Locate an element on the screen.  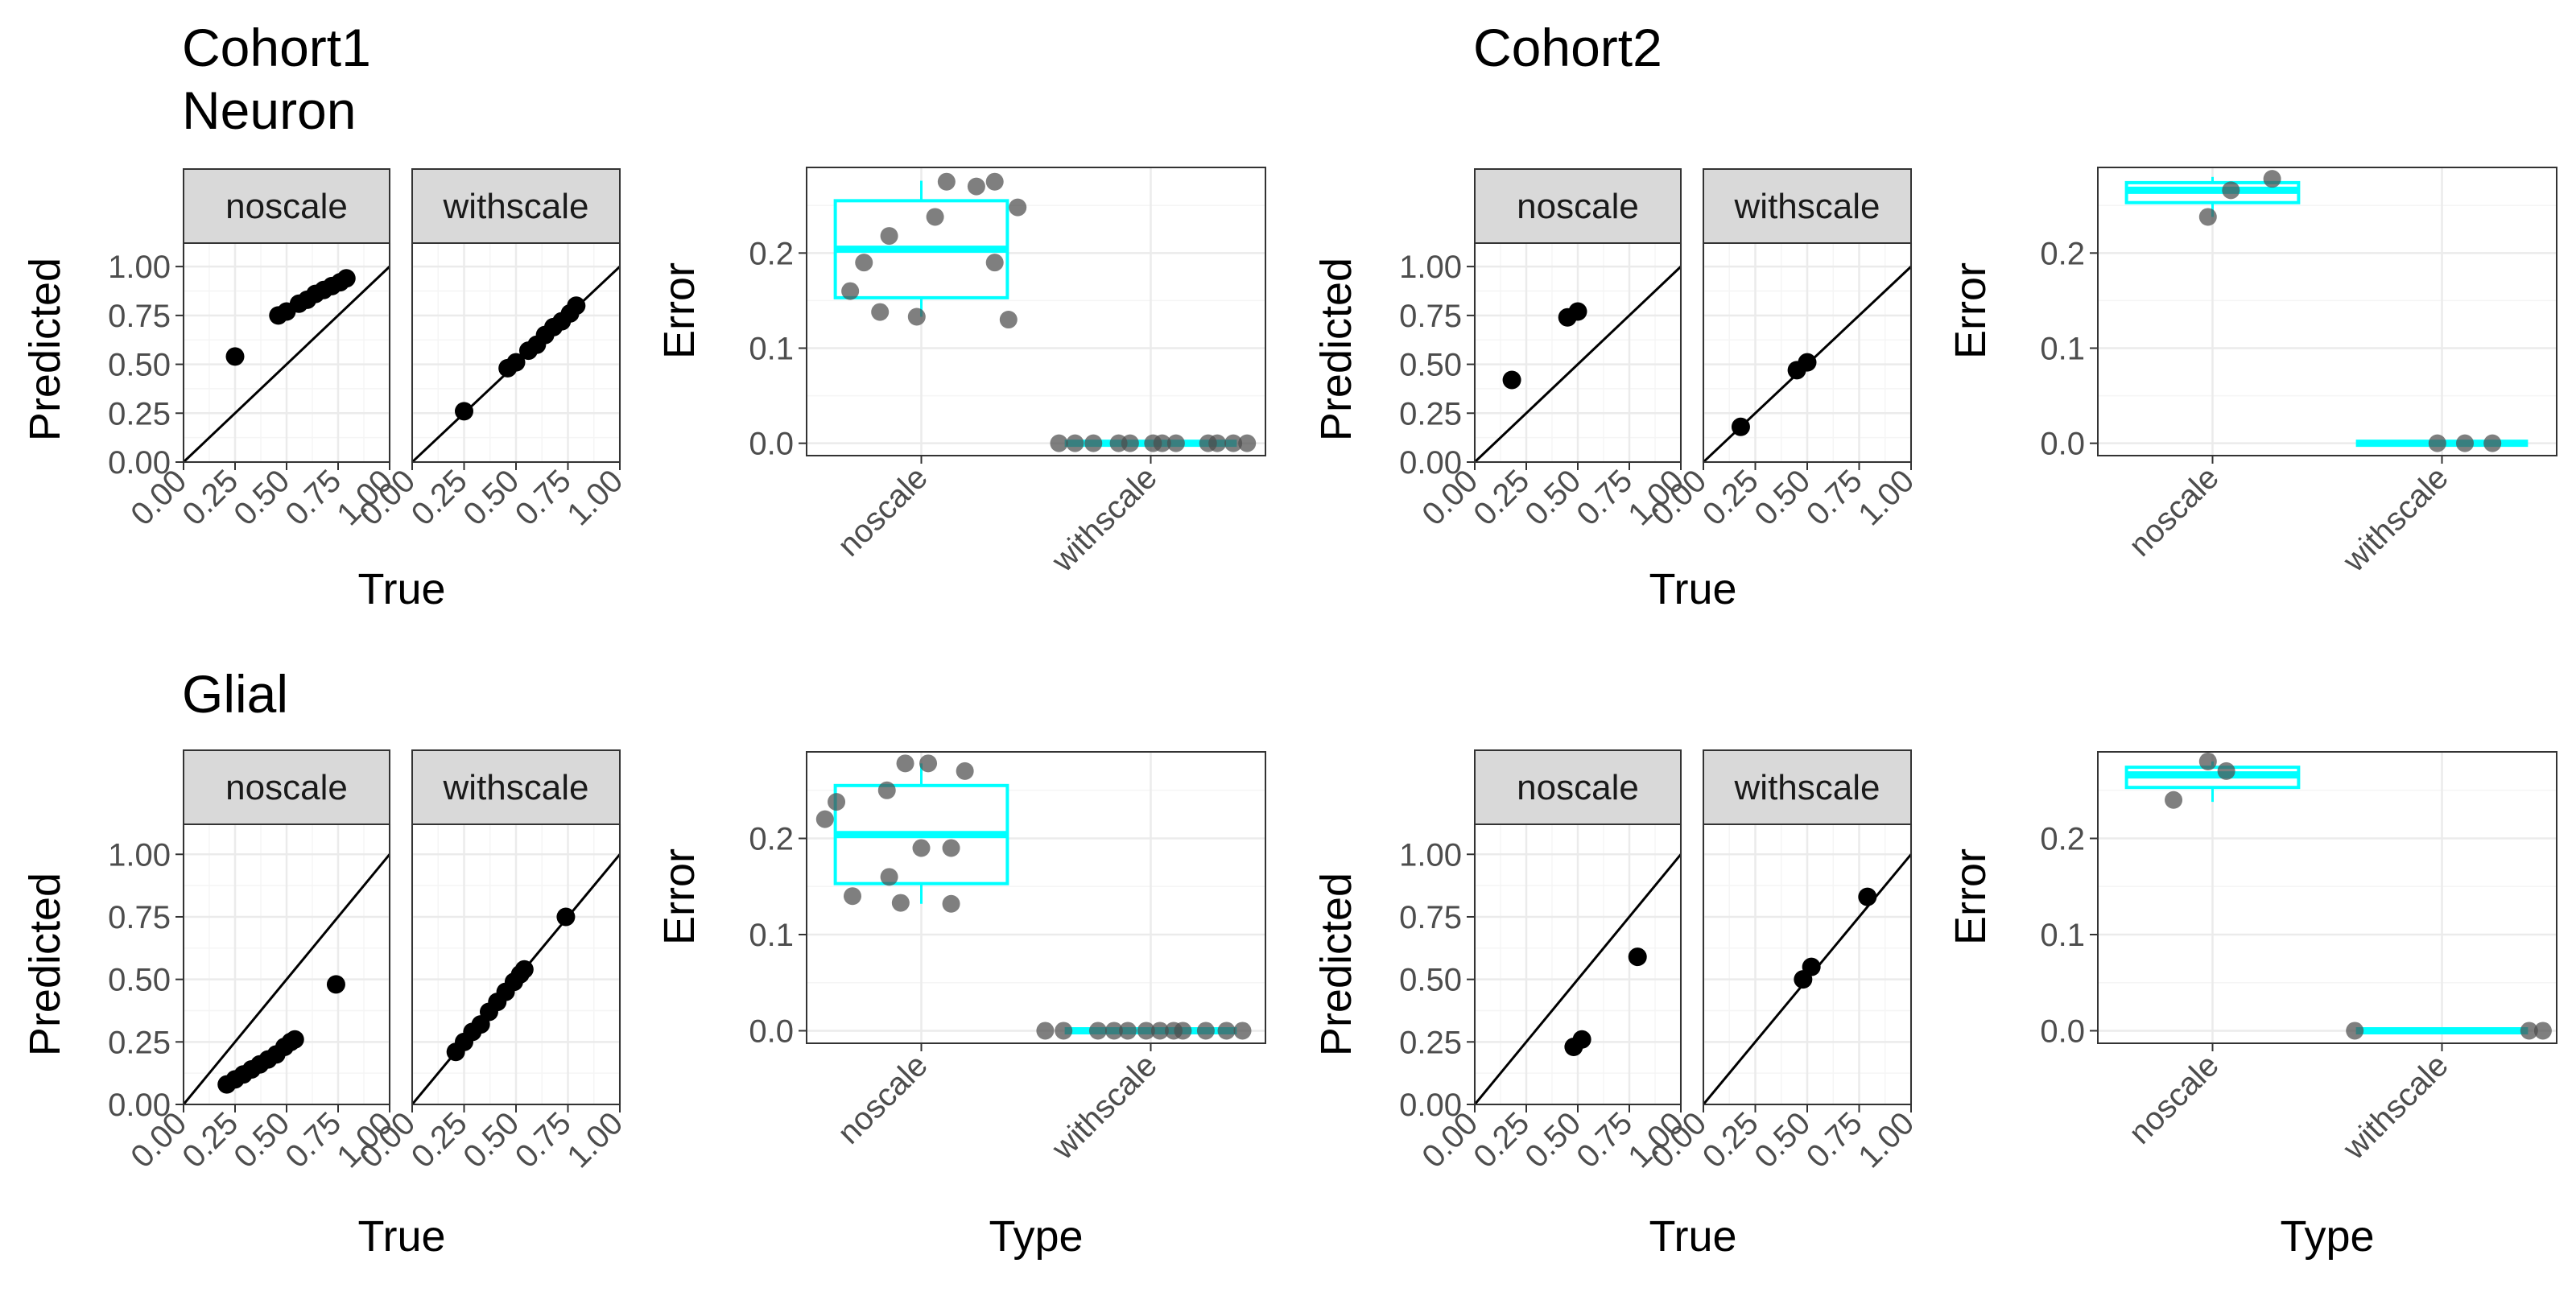
panel-background is located at coordinates (2327, 311).